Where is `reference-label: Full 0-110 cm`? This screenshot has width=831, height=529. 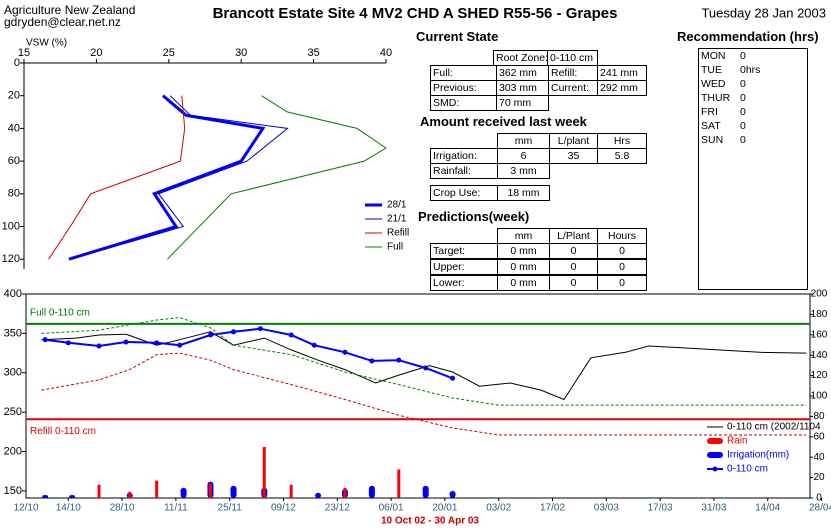 reference-label: Full 0-110 cm is located at coordinates (60, 313).